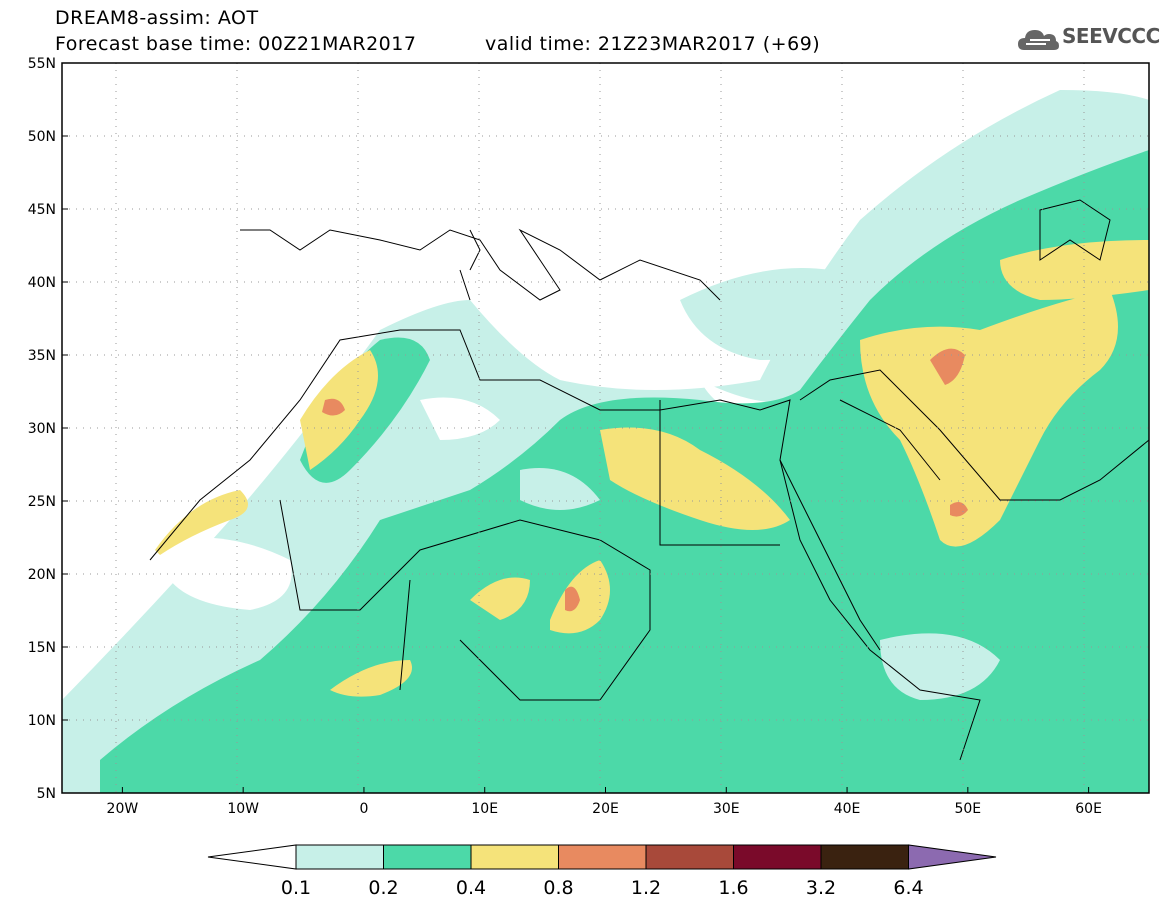 This screenshot has height=905, width=1165. Describe the element at coordinates (470, 265) in the screenshot. I see `med-islands` at that location.